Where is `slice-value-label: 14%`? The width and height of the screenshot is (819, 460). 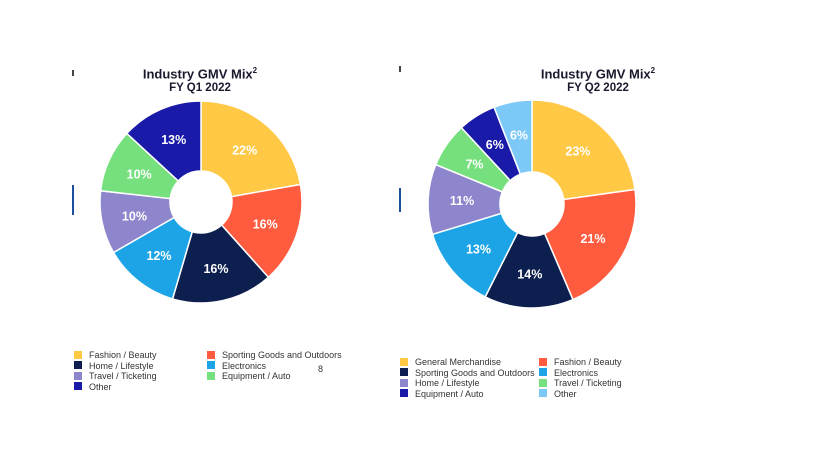 slice-value-label: 14% is located at coordinates (529, 274).